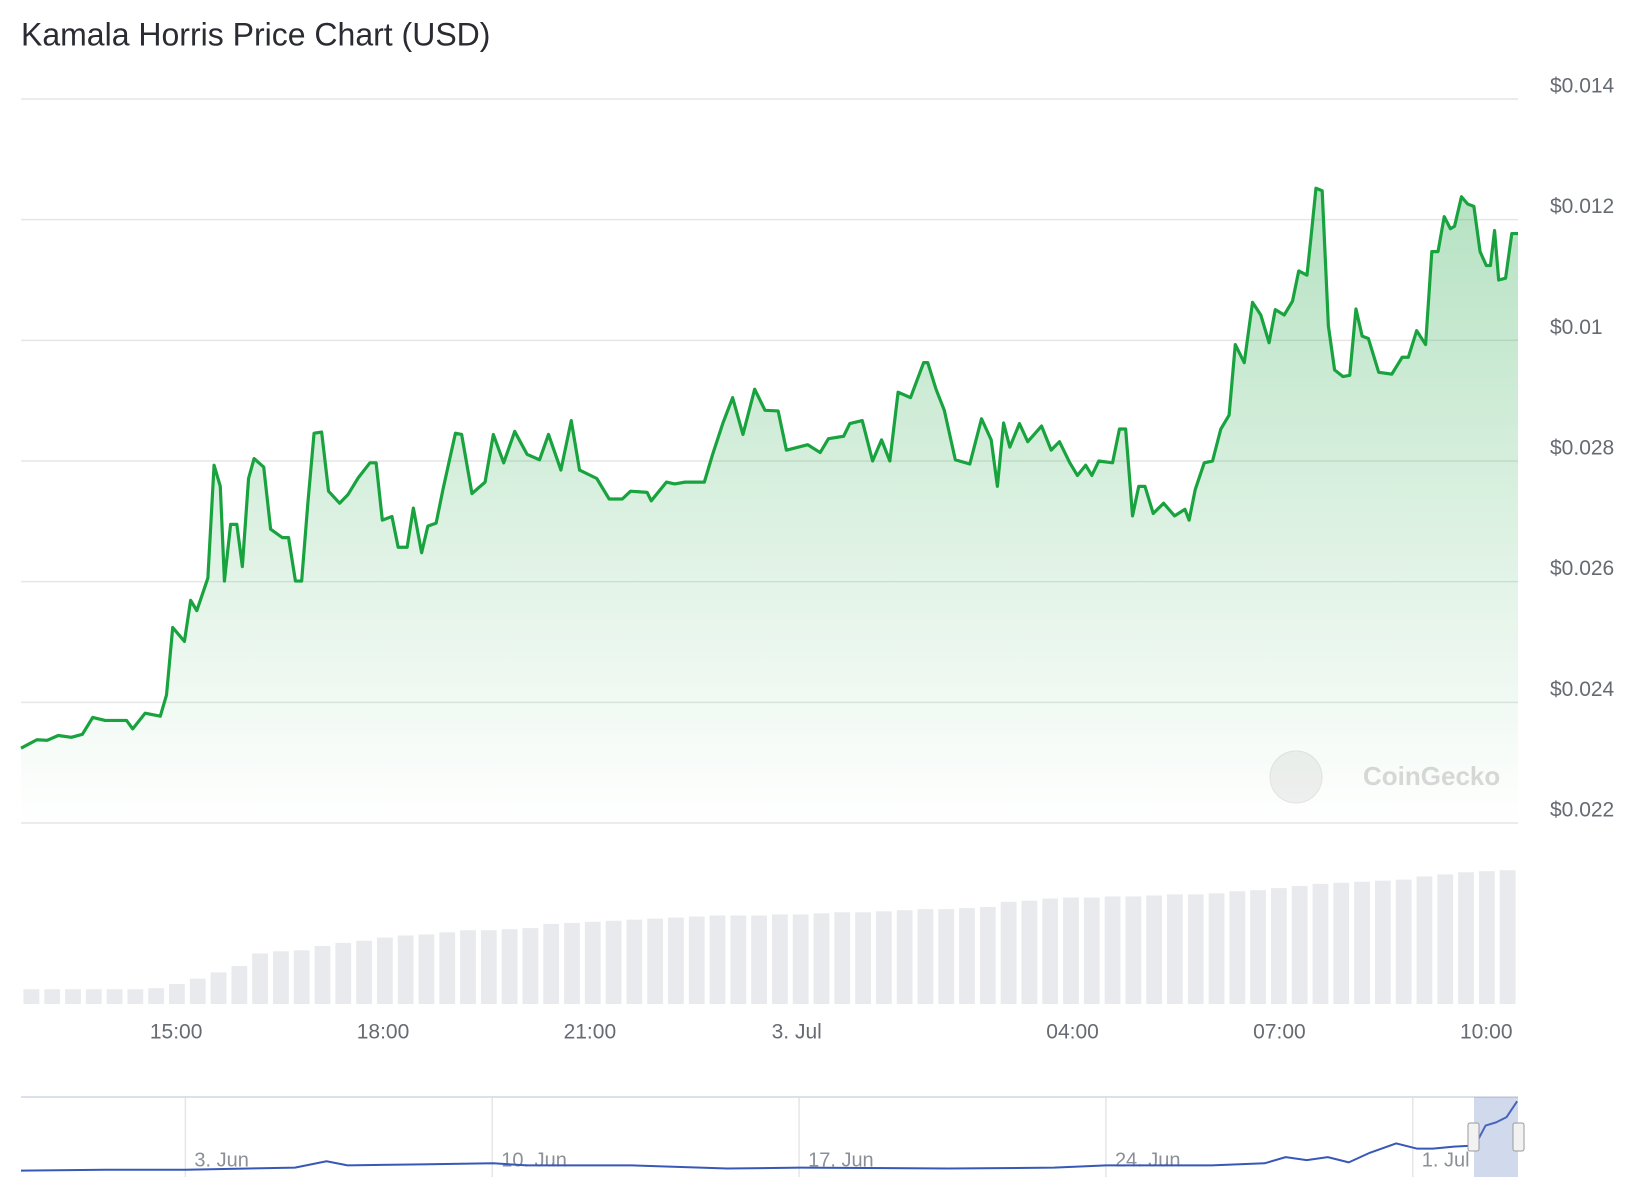 The width and height of the screenshot is (1644, 1200). Describe the element at coordinates (383, 1032) in the screenshot. I see `x-tick-label: 18:00` at that location.